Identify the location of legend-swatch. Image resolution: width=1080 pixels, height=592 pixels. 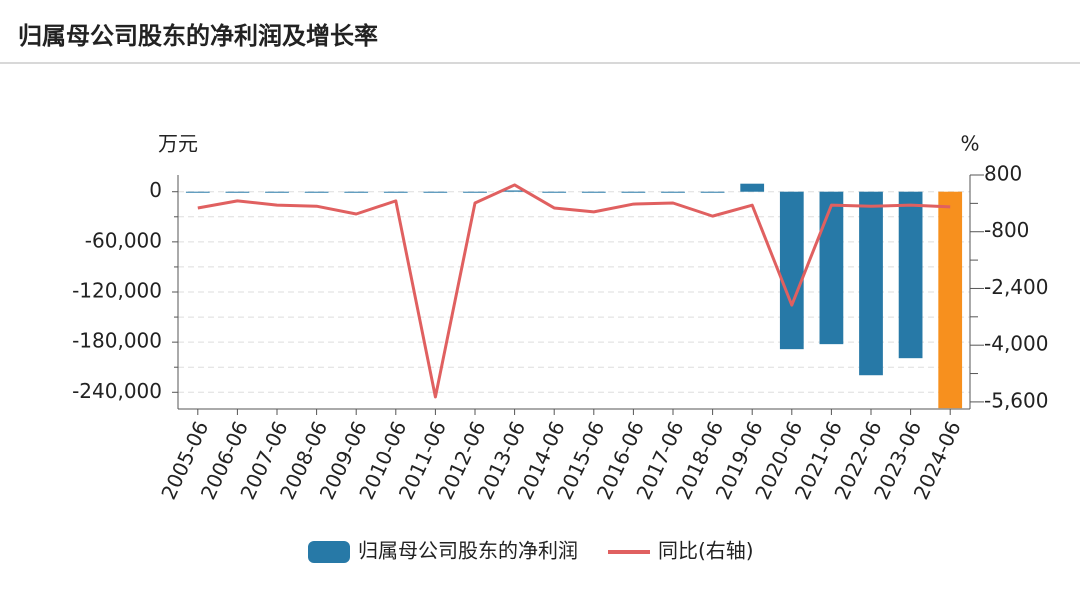
(329, 552).